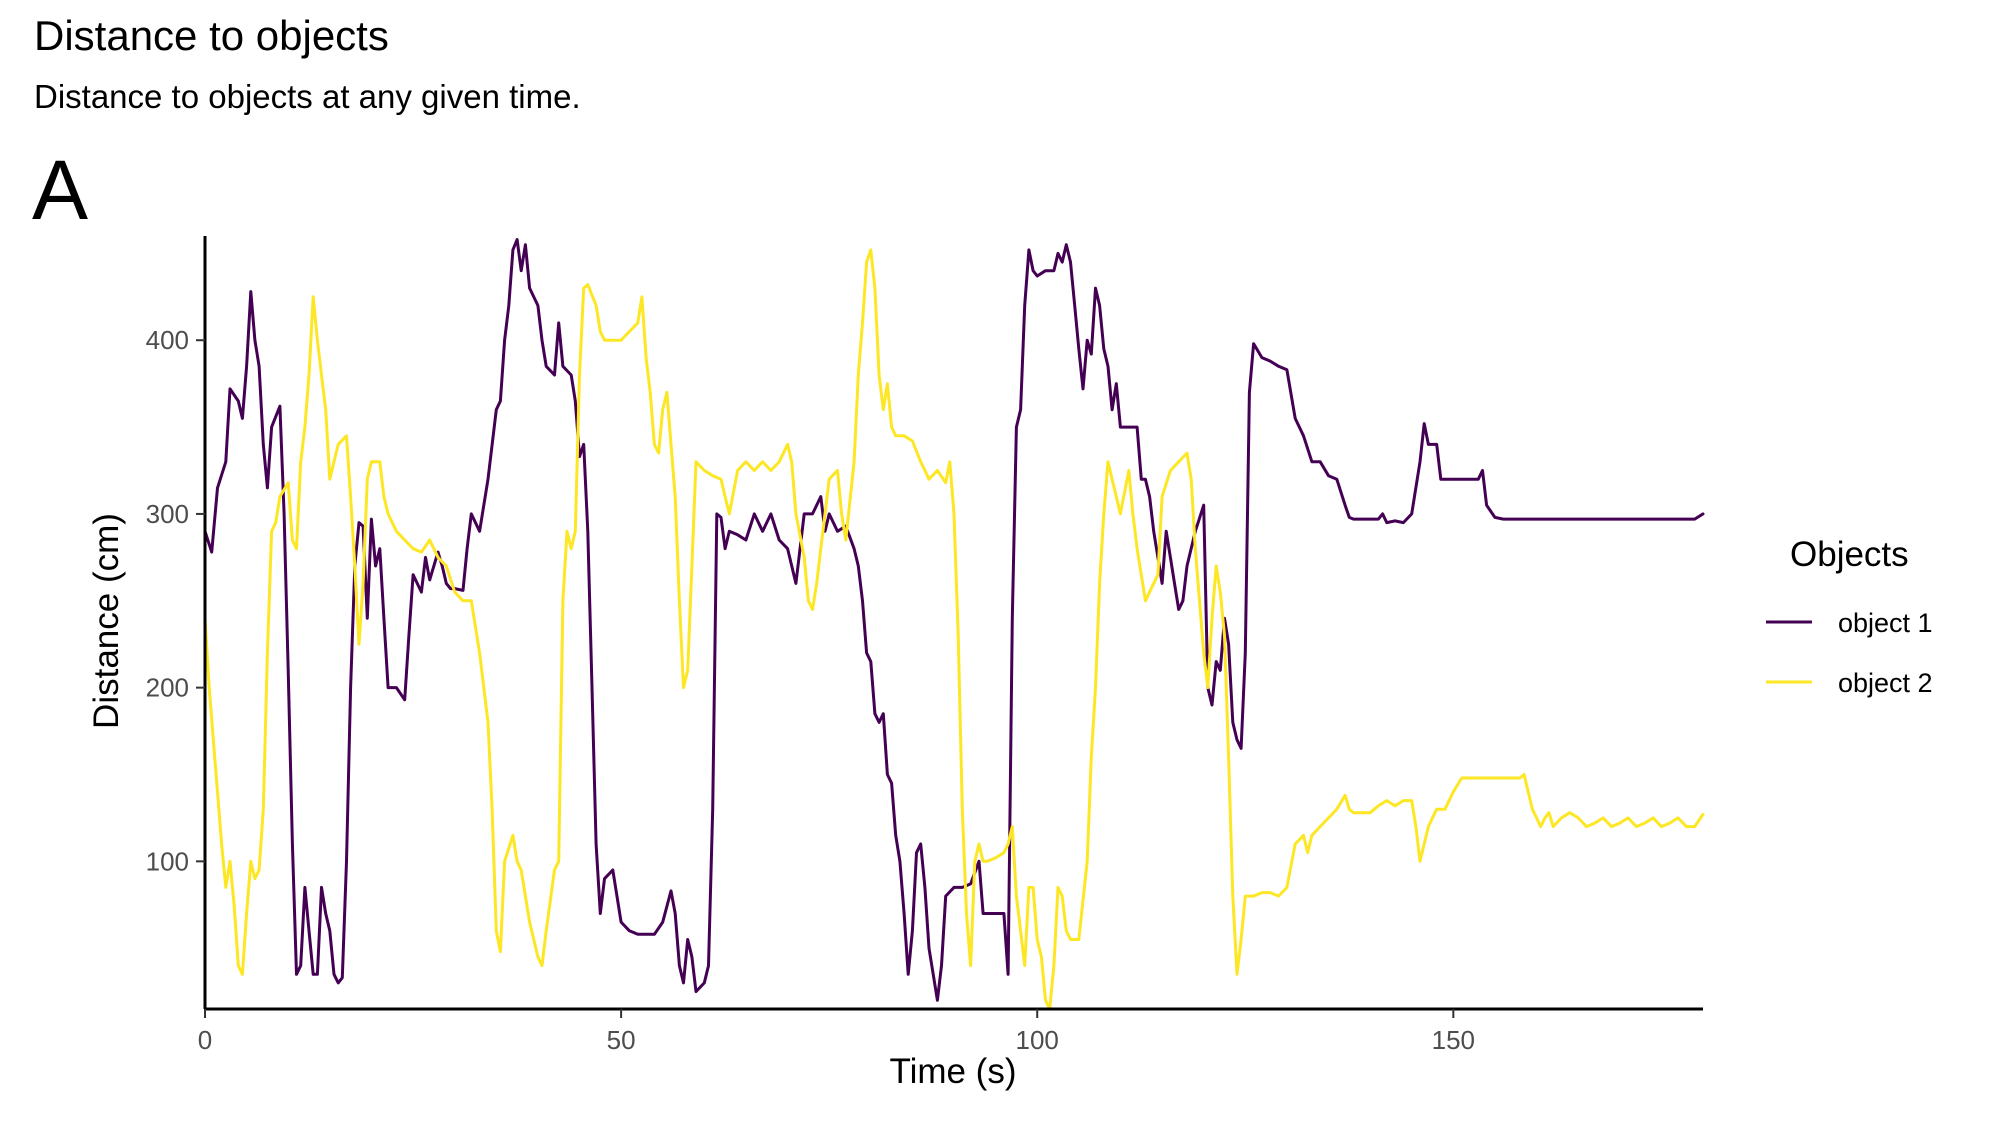  What do you see at coordinates (307, 96) in the screenshot?
I see `chart-subtitle: Distance to objects at any given time.` at bounding box center [307, 96].